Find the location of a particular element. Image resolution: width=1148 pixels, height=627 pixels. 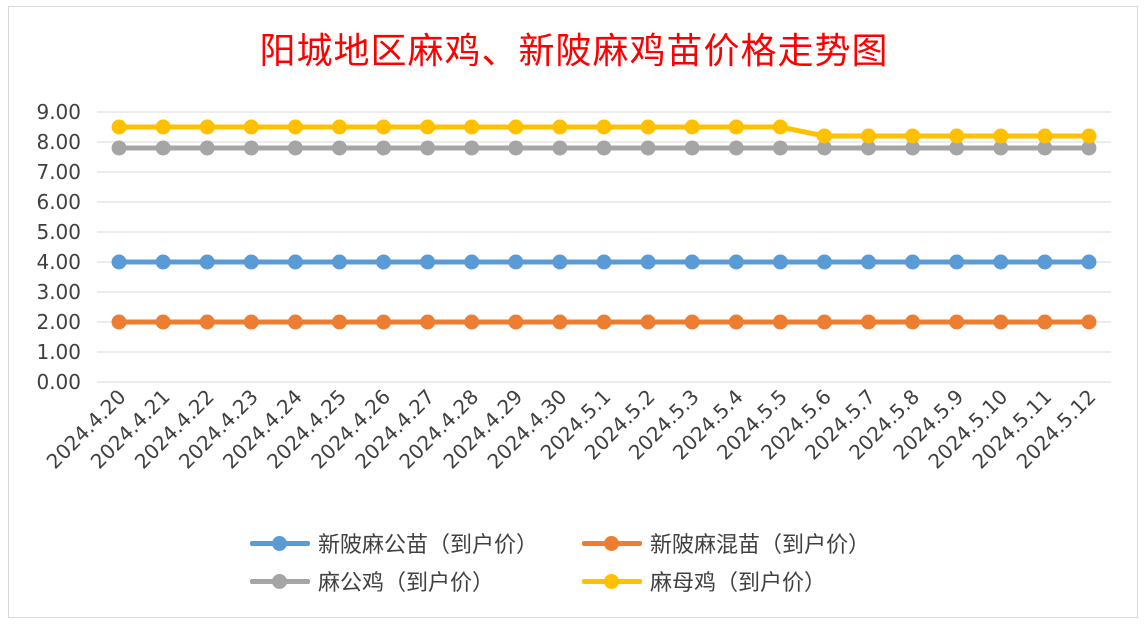

y-tick-label: 8.00 is located at coordinates (58, 142).